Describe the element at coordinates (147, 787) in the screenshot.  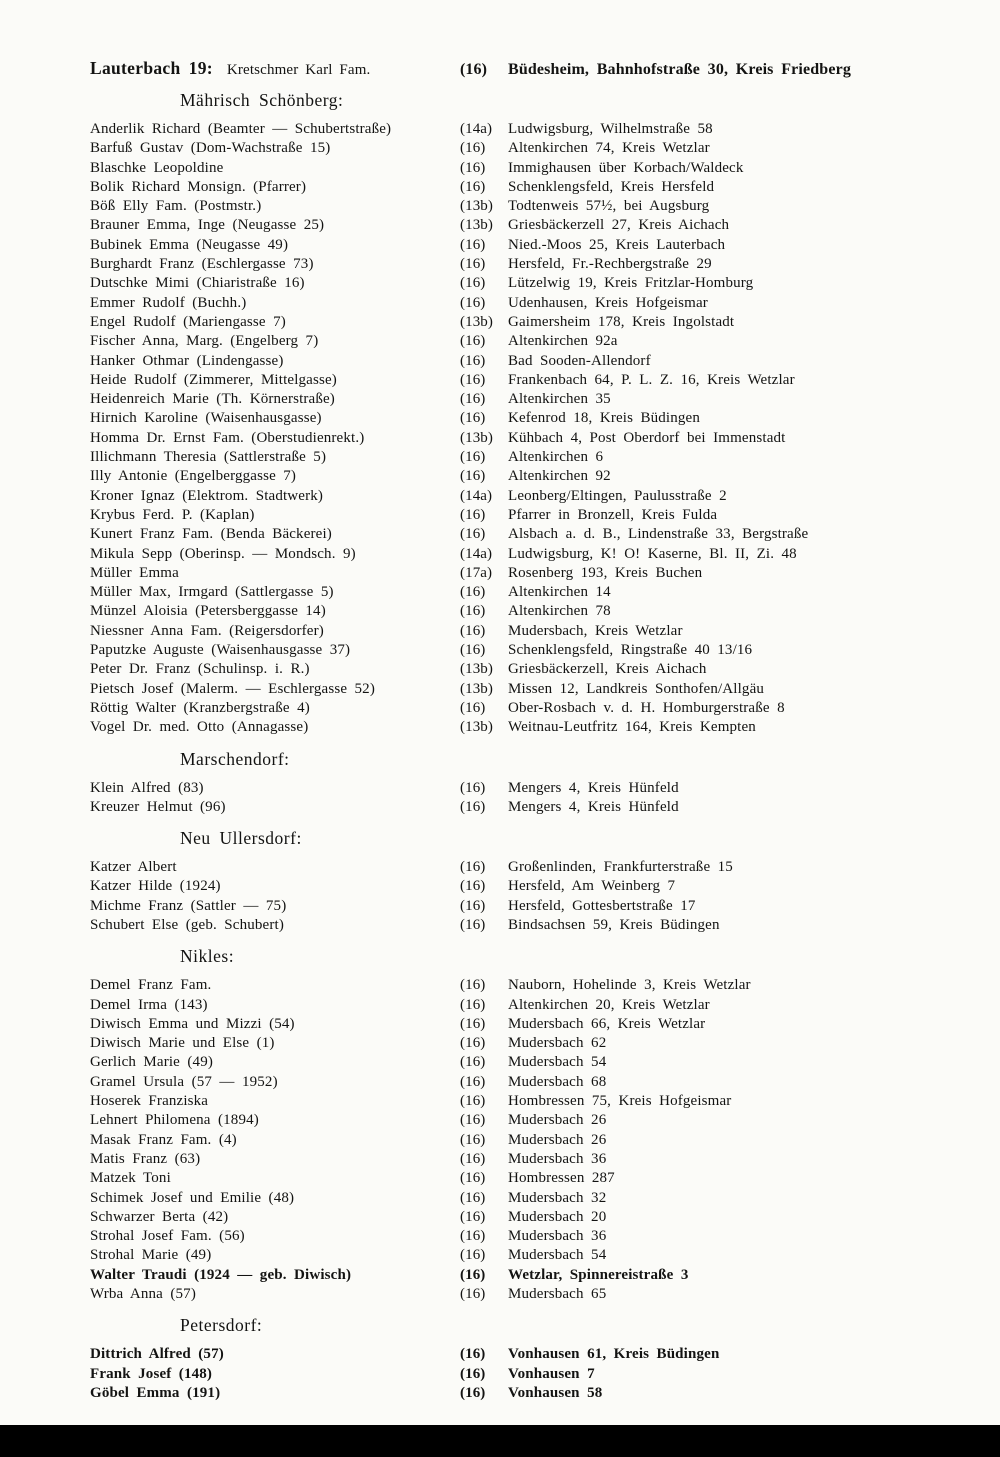
I see `entry-name: Klein Alfred (83)` at that location.